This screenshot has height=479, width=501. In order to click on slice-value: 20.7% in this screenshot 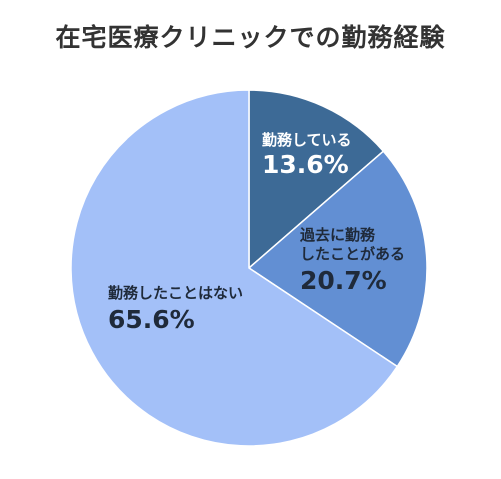, I will do `click(343, 280)`.